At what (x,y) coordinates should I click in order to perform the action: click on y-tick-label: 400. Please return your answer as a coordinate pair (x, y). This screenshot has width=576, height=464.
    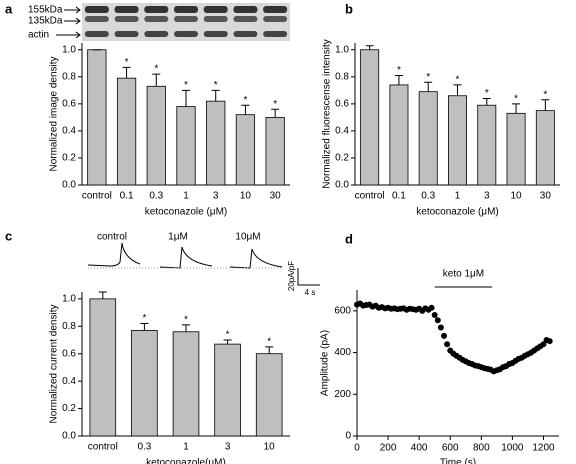
    Looking at the image, I should click on (342, 352).